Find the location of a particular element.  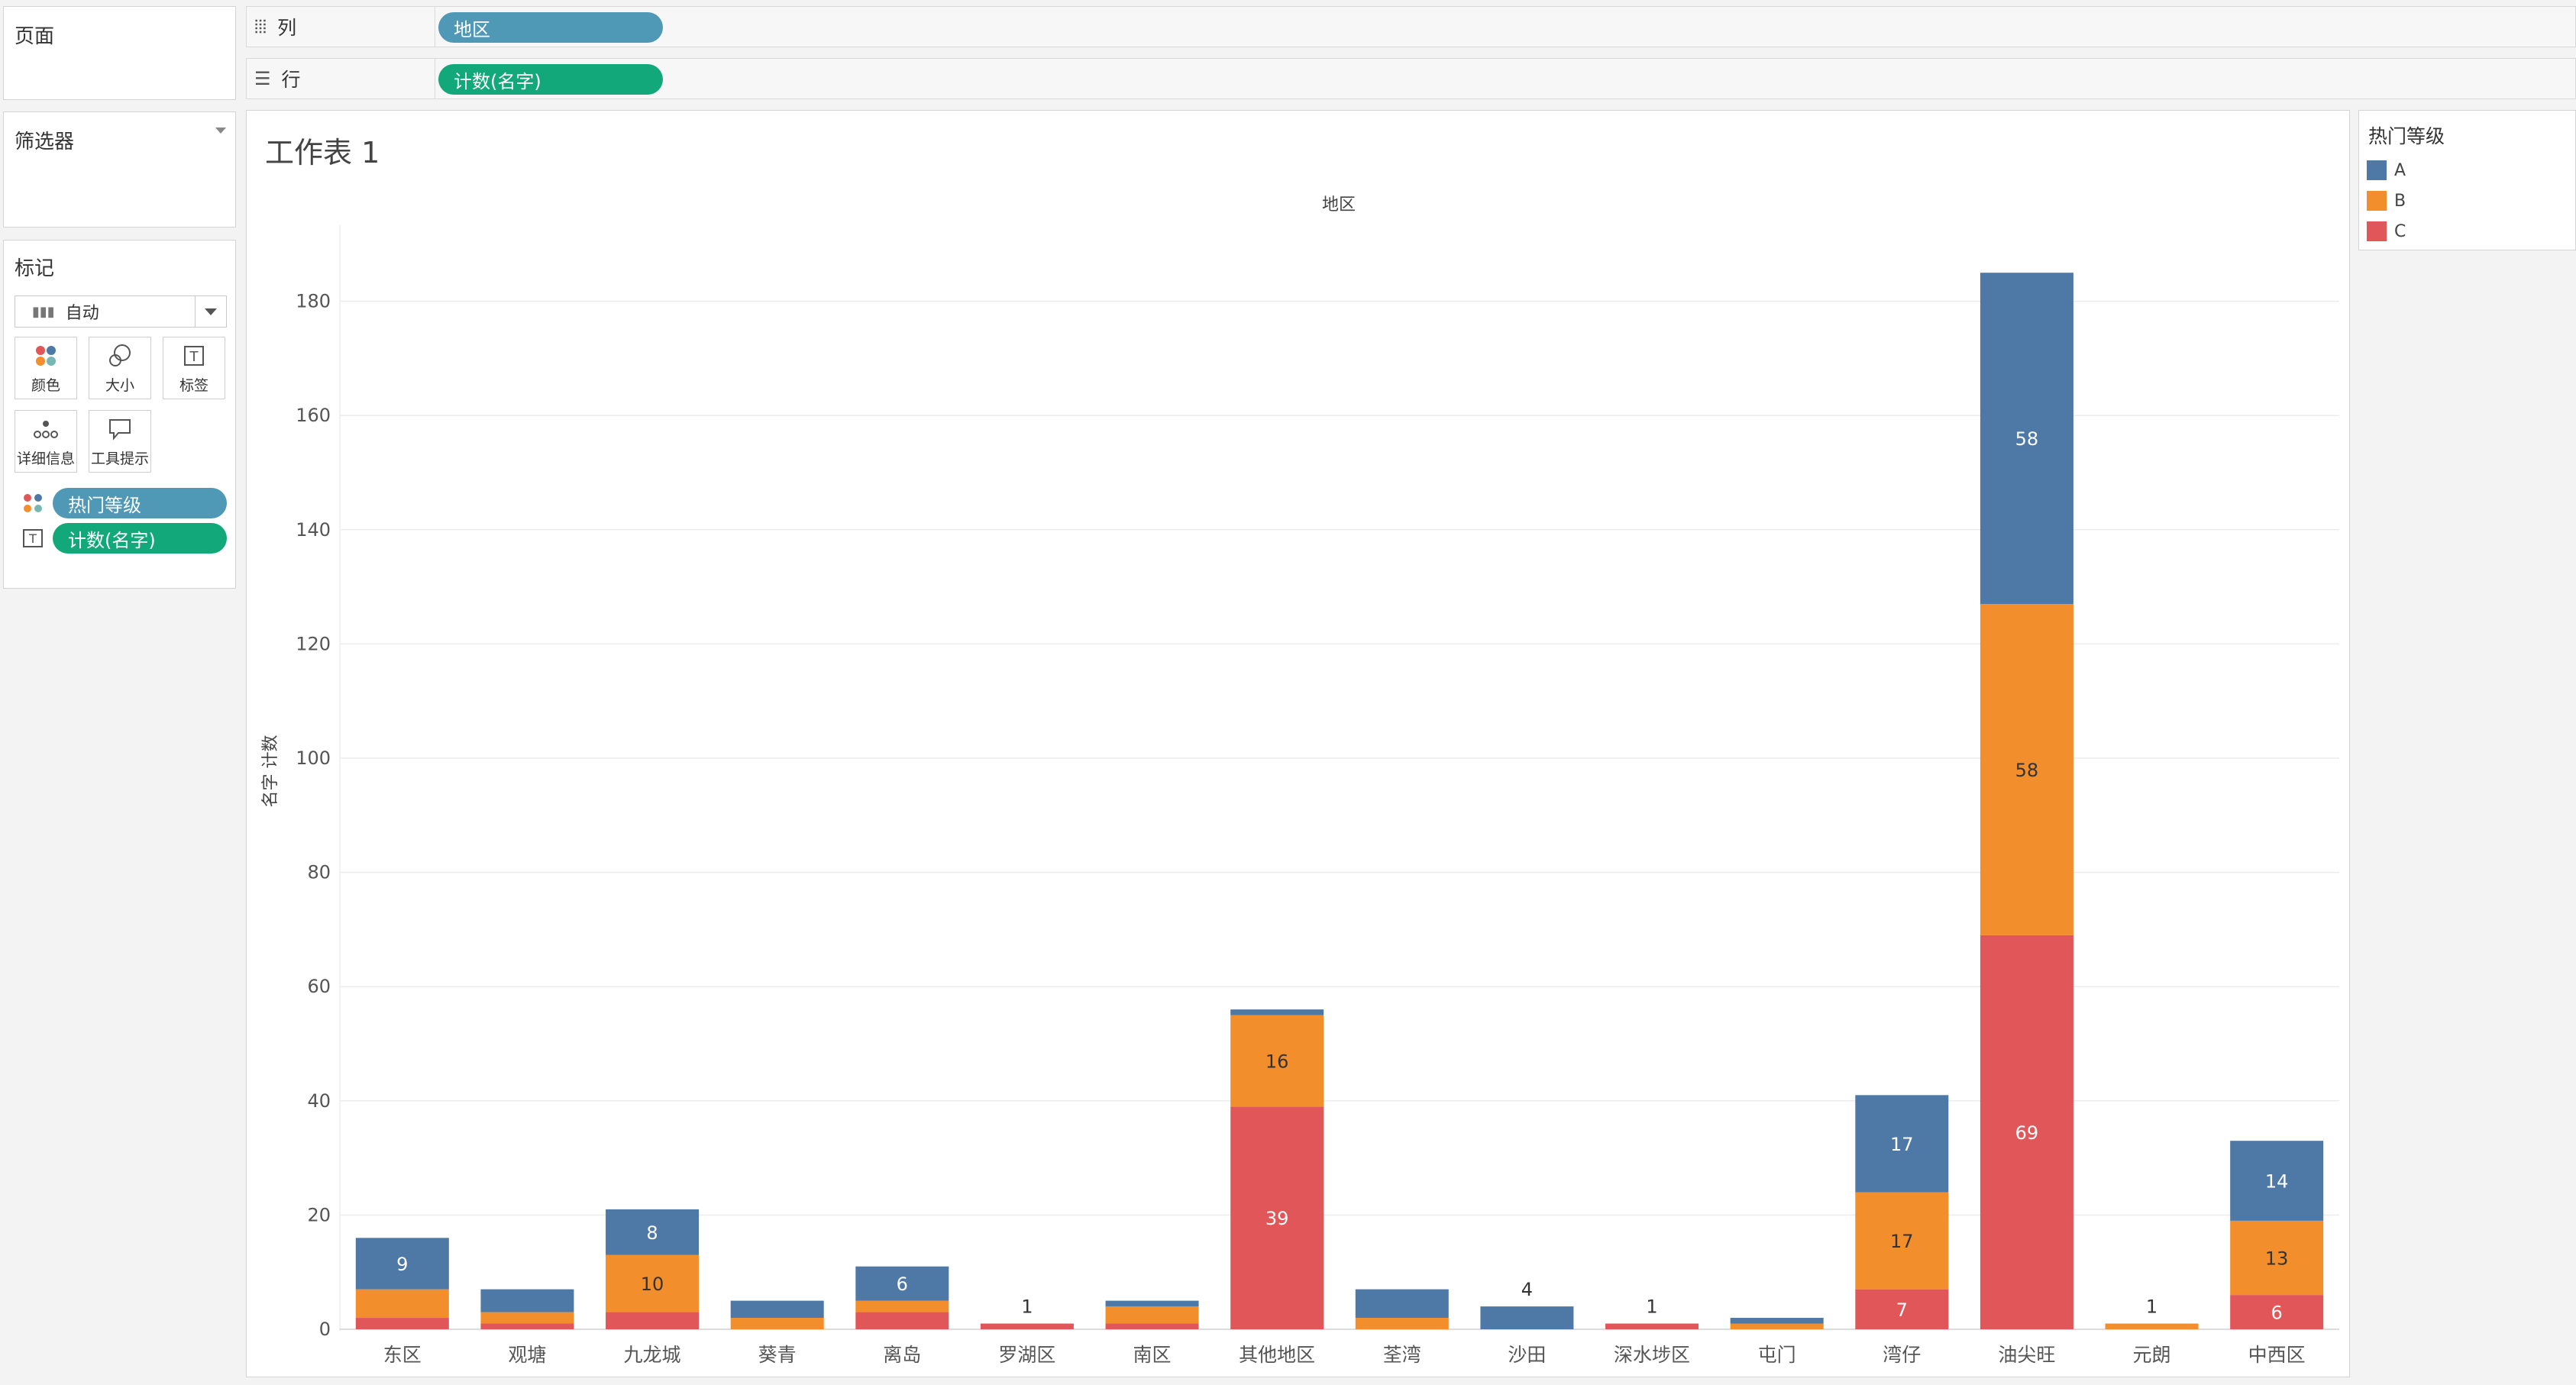

label-button: T 标签 is located at coordinates (194, 368).